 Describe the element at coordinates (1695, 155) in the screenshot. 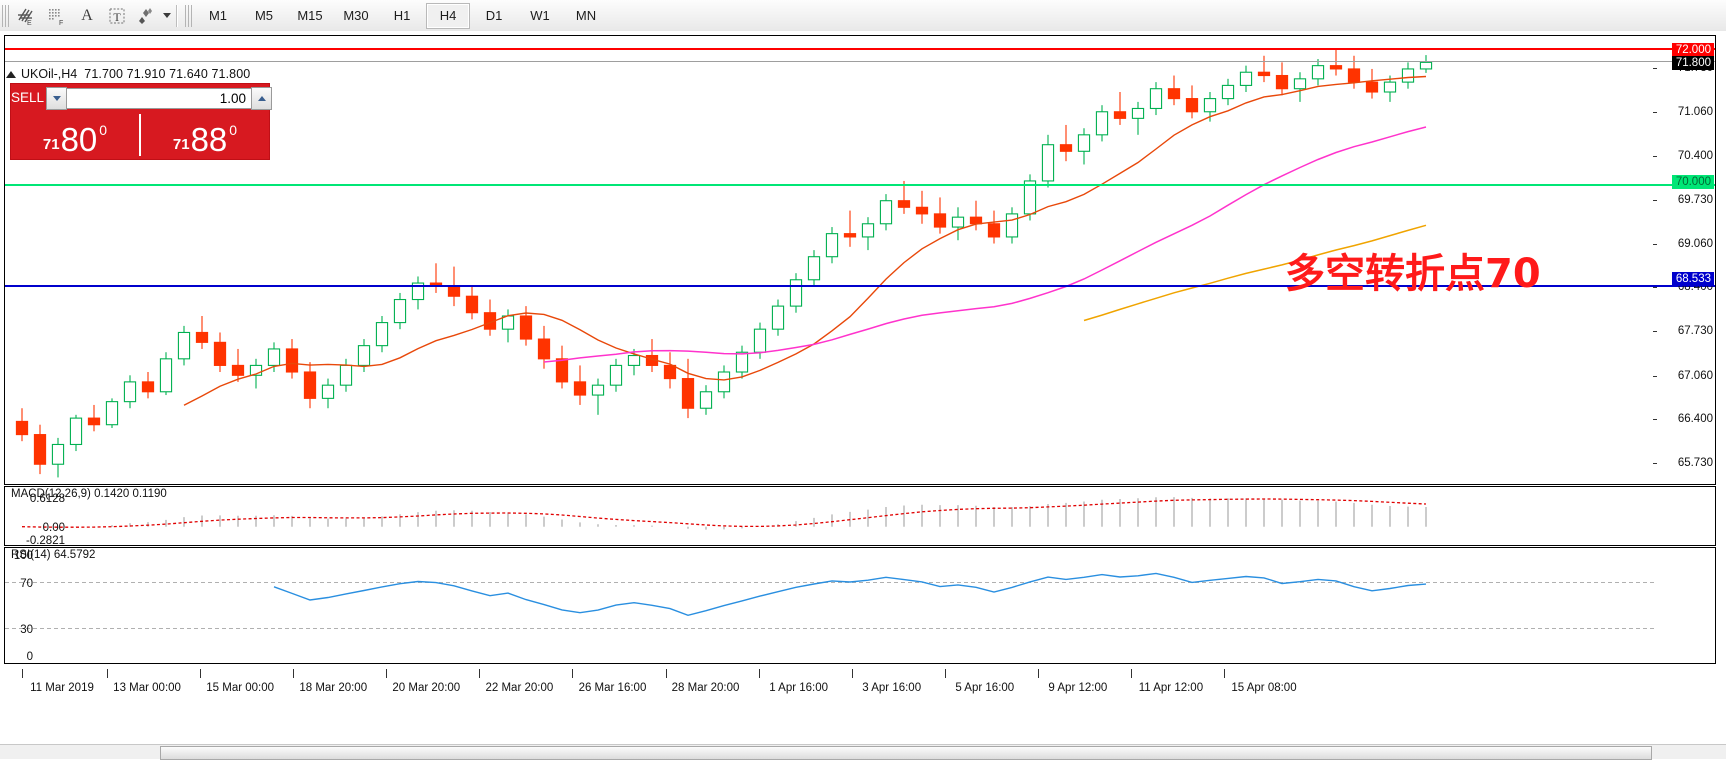

I see `price-tick-label: 70.400` at that location.